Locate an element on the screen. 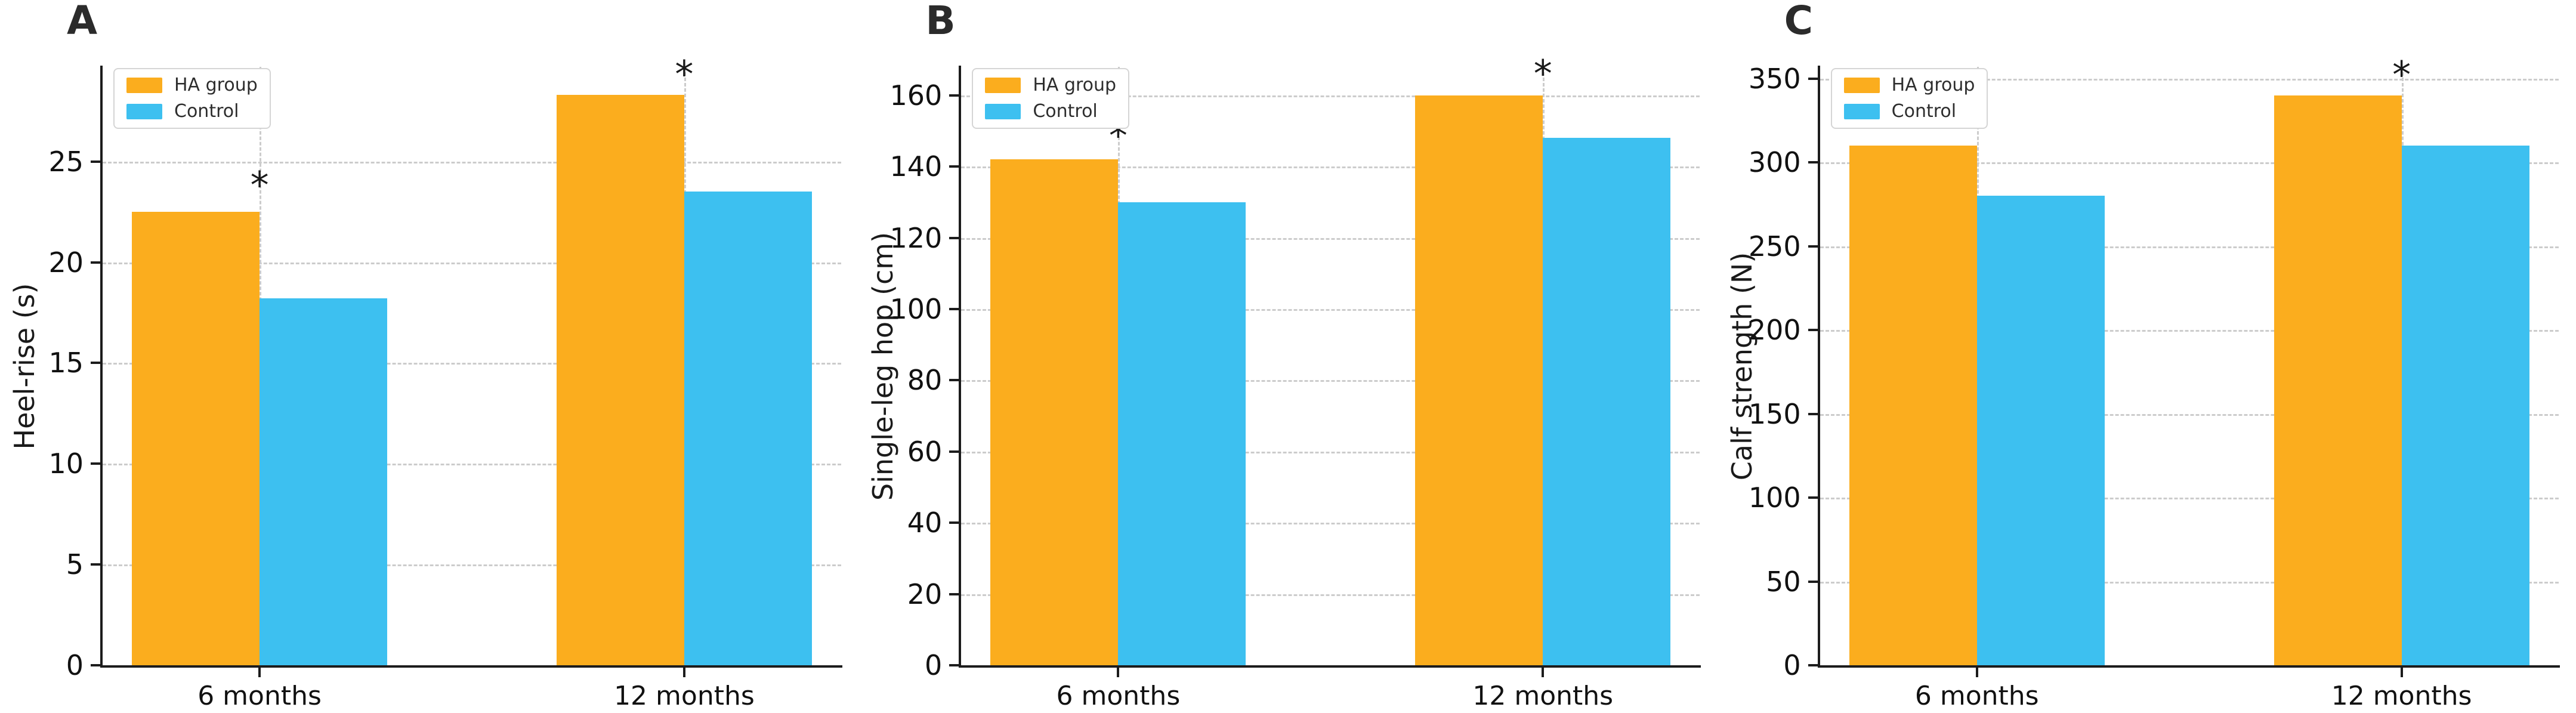 Image resolution: width=2576 pixels, height=713 pixels. legend-item-control: Control is located at coordinates (1050, 112).